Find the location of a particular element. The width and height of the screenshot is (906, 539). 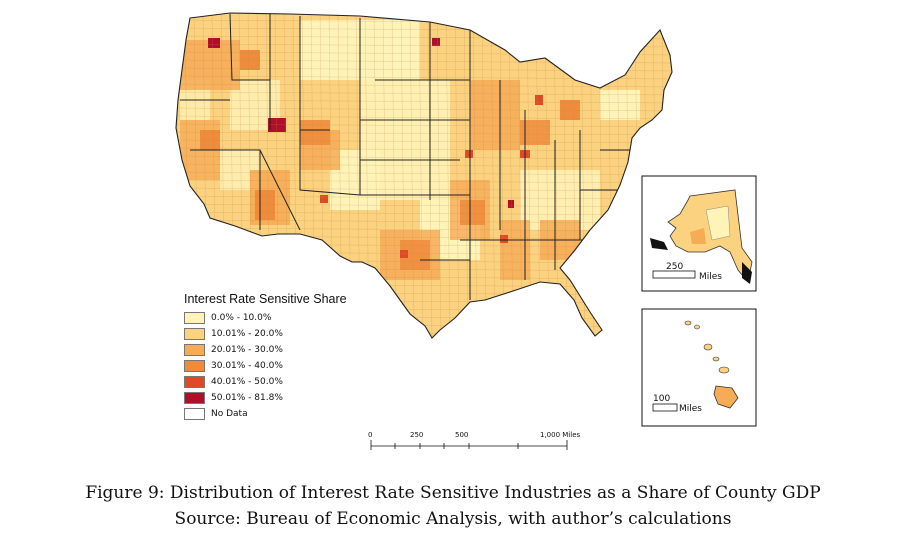

alaska-scale-bar is located at coordinates (674, 274).